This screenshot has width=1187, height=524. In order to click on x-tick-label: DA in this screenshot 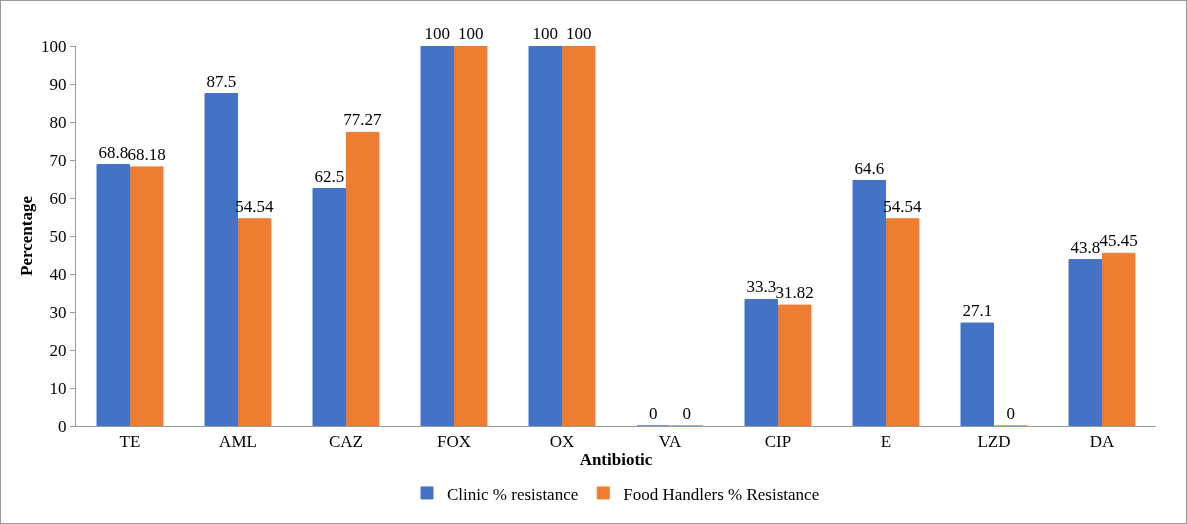, I will do `click(1102, 442)`.